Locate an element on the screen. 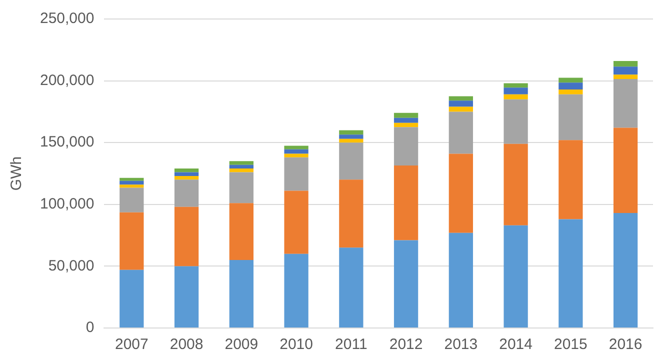  x-tick-label: 2010 is located at coordinates (296, 345).